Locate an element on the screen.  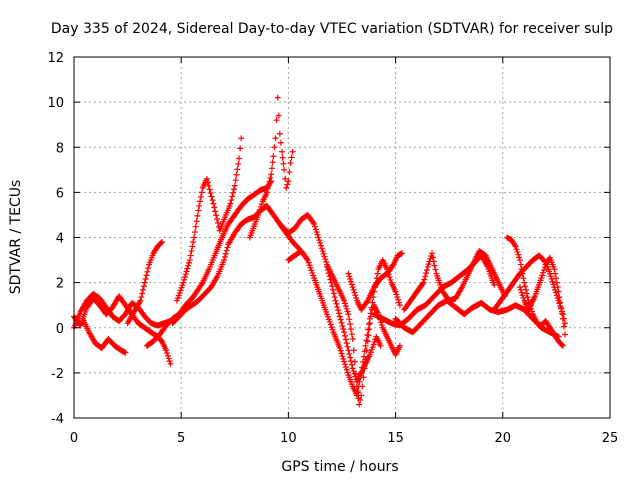
series-sat-k is located at coordinates (353, 324).